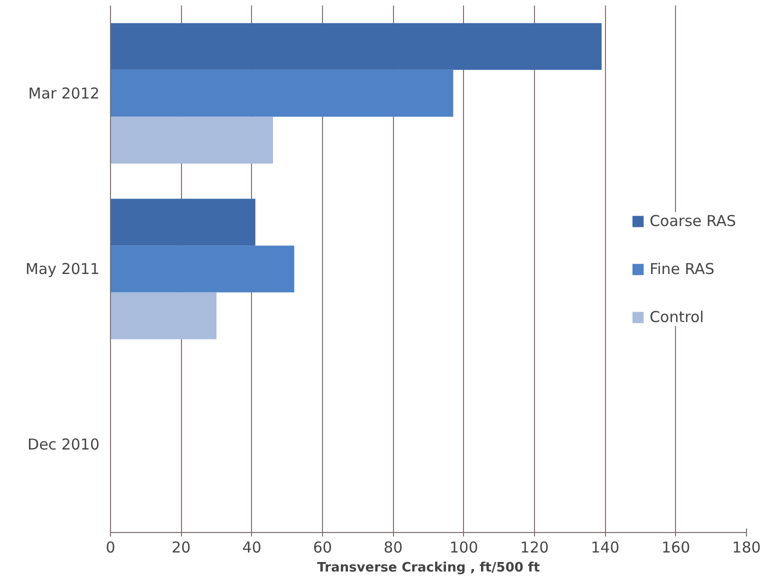 The image size is (766, 578). Describe the element at coordinates (63, 269) in the screenshot. I see `y-tick-label: May 2011` at that location.